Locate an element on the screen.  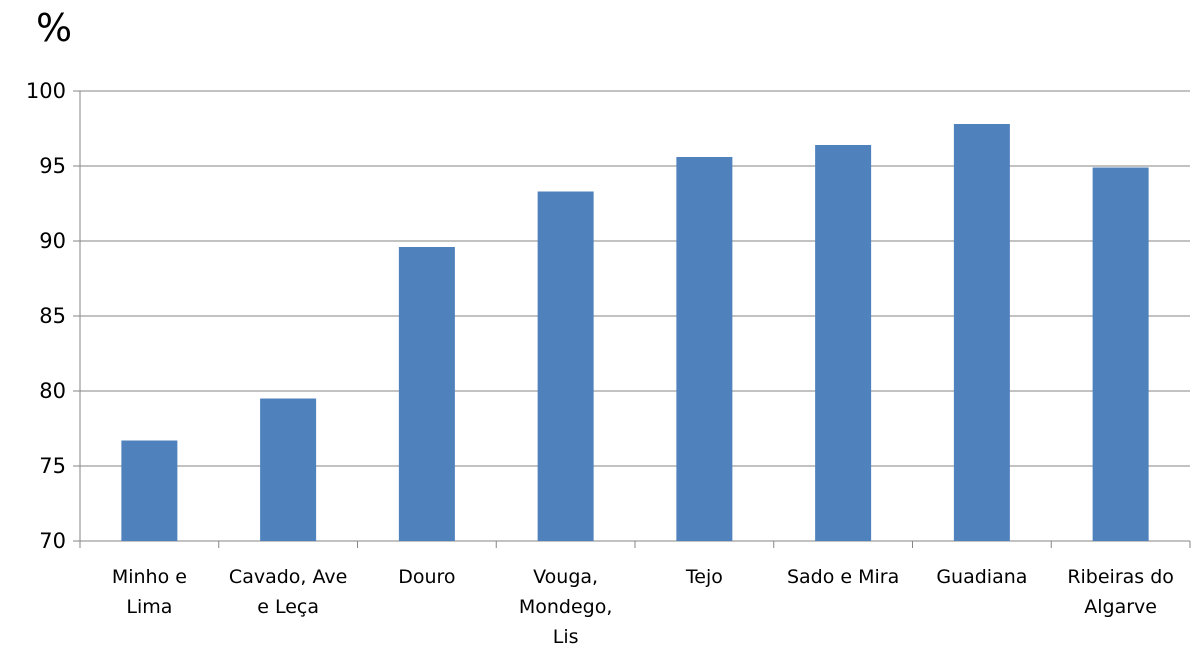
x-category-label: Guadiana is located at coordinates (981, 577).